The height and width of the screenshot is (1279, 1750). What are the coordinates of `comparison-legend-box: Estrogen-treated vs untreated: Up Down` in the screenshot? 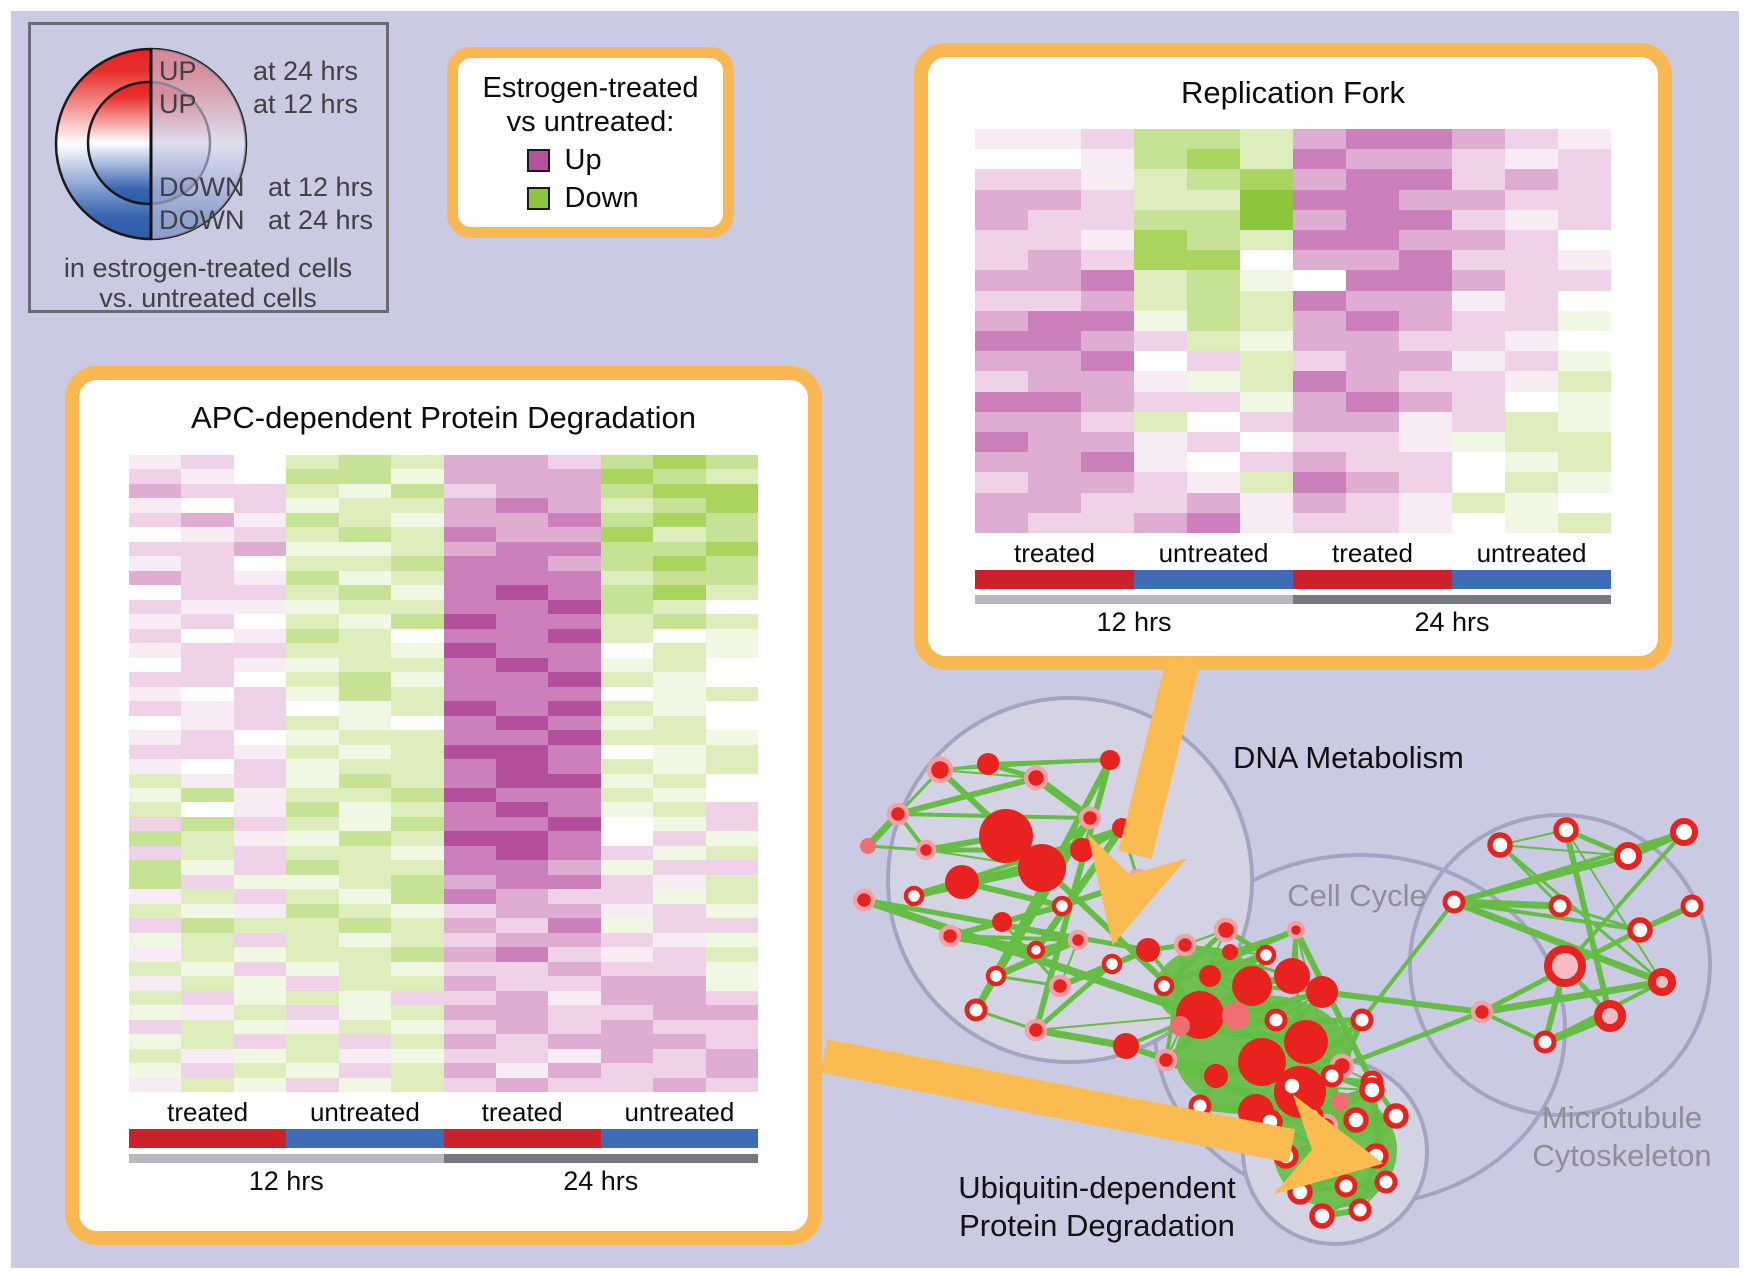 It's located at (590, 142).